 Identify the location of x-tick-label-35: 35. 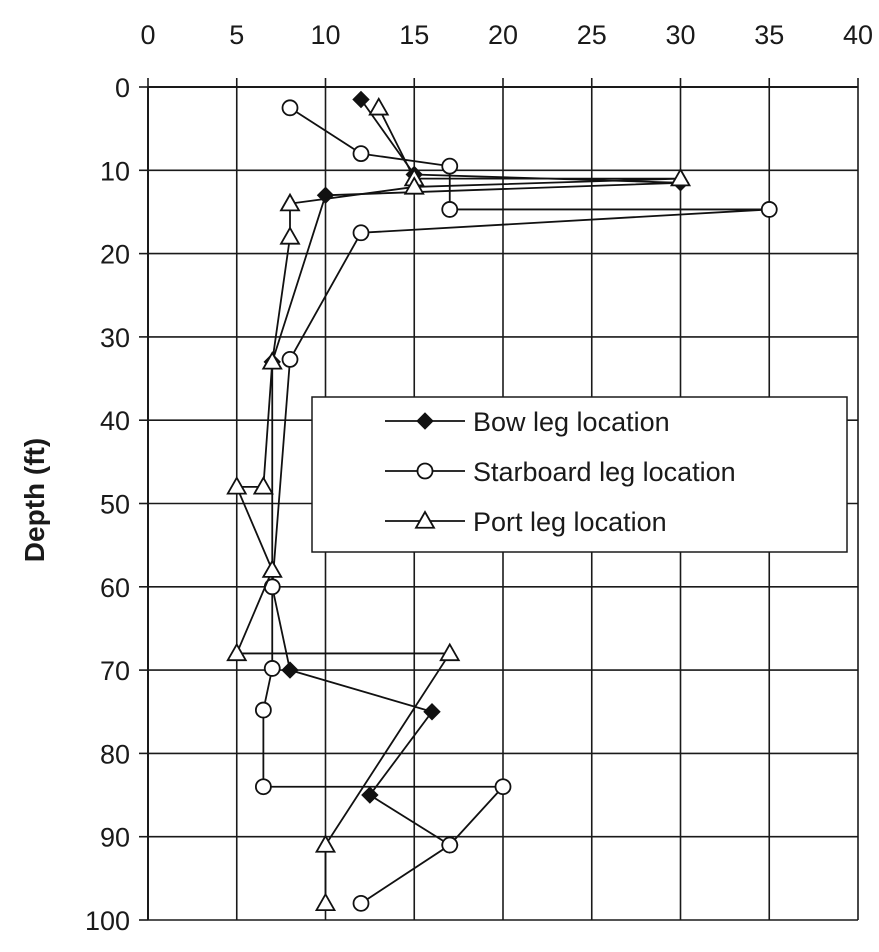
(769, 35).